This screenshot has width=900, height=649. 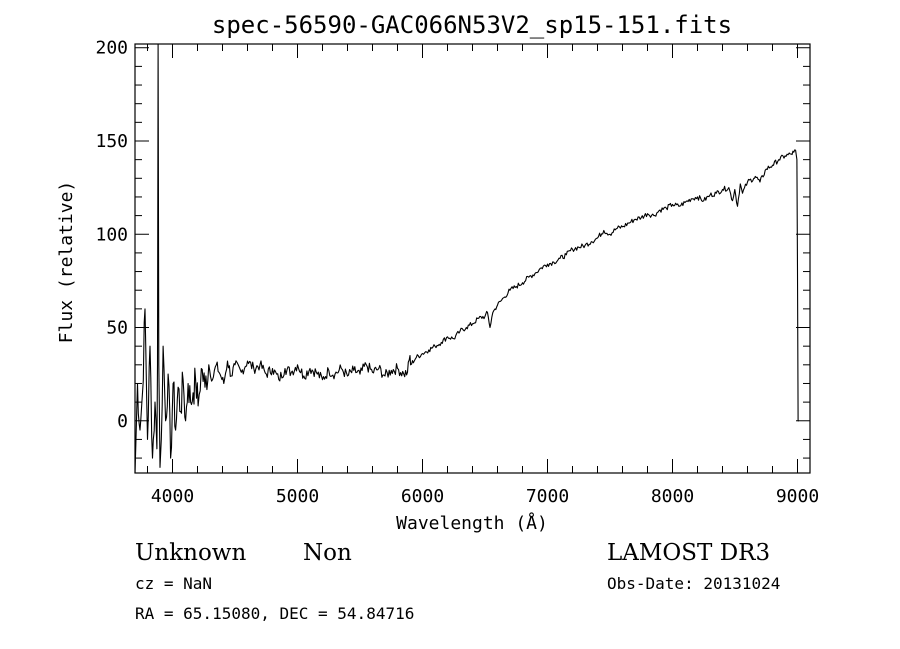 What do you see at coordinates (66, 262) in the screenshot?
I see `y-axis-label: Flux (relative)` at bounding box center [66, 262].